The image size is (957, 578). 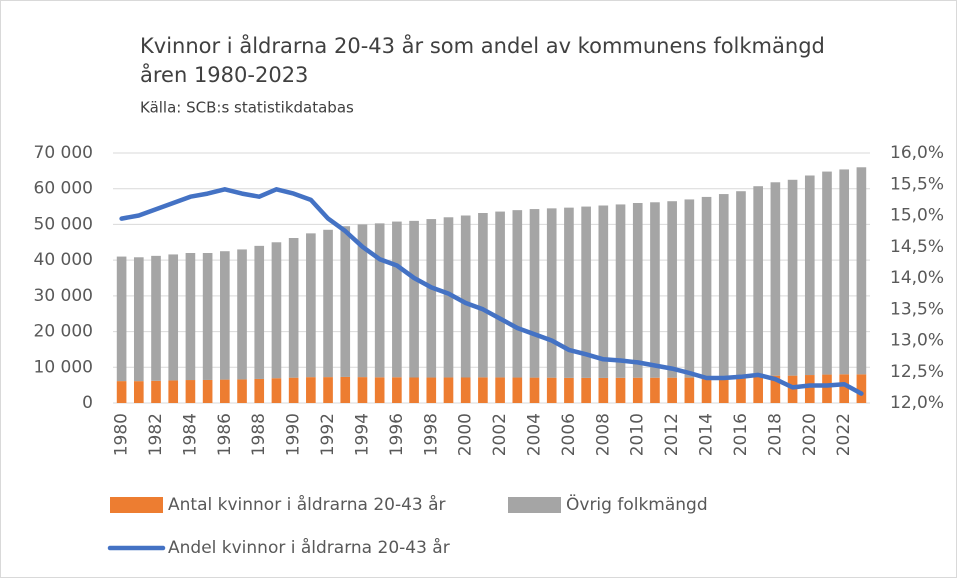 I want to click on x-tick-label: 1994, so click(x=362, y=434).